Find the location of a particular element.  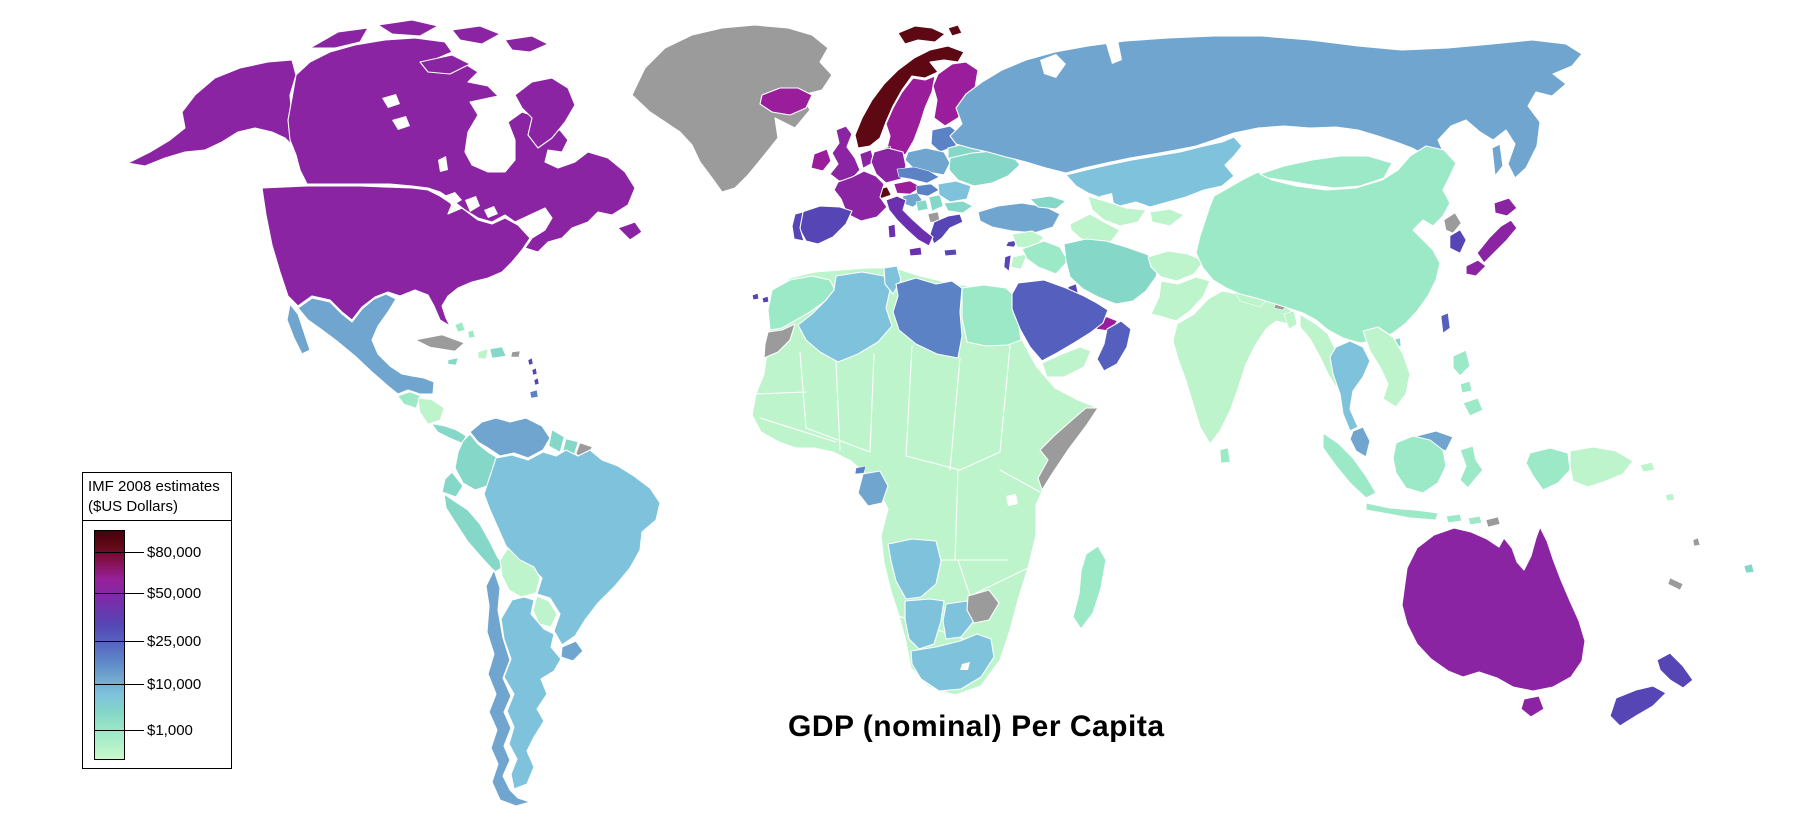

region-dominican-republic is located at coordinates (498, 352).